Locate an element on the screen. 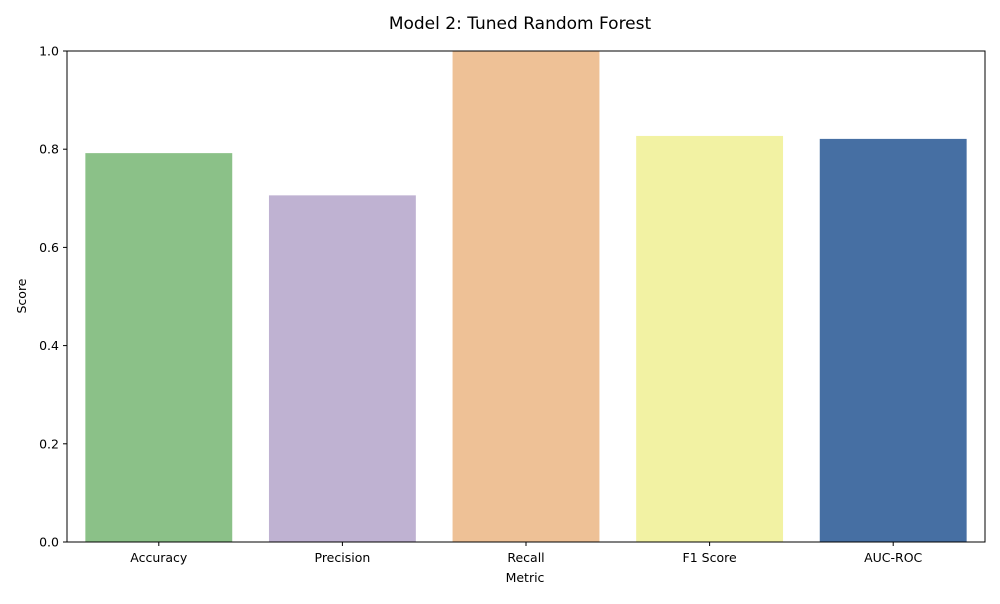 This screenshot has width=1000, height=604. bar-auc-roc is located at coordinates (893, 340).